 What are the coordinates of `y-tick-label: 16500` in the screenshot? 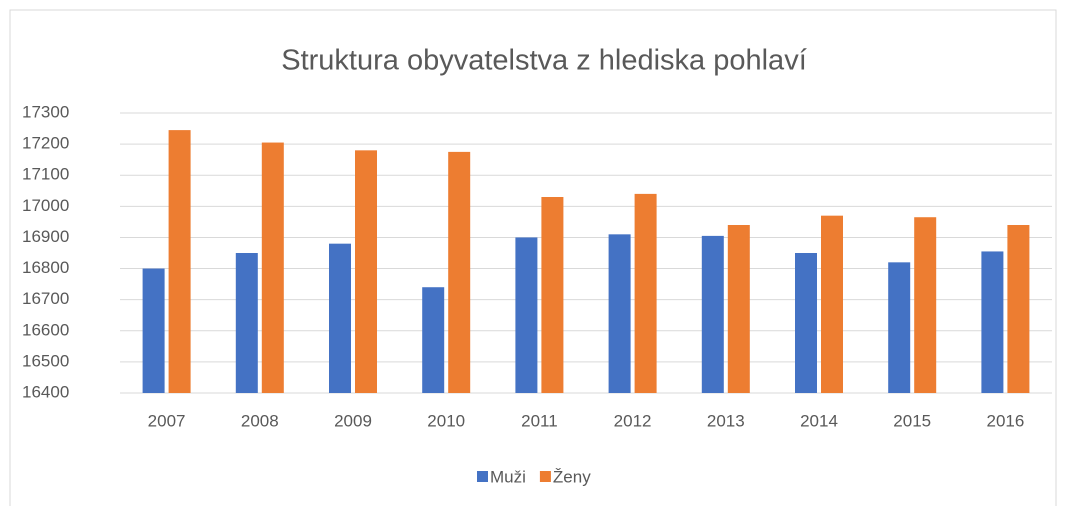 It's located at (45, 360).